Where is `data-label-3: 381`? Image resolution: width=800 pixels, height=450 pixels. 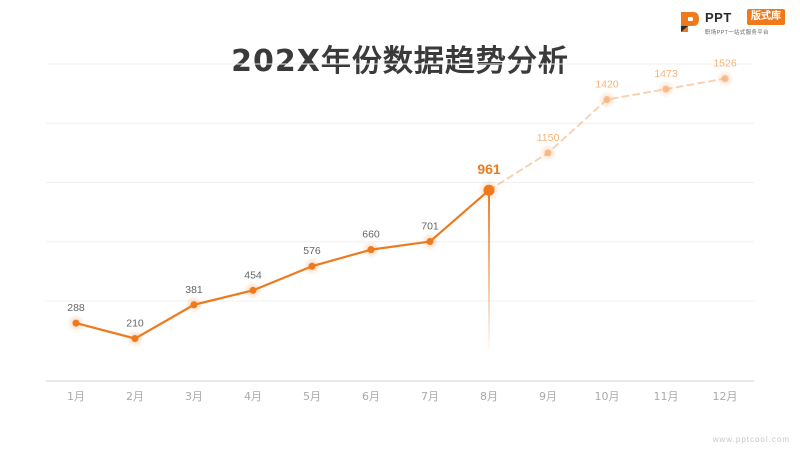 data-label-3: 381 is located at coordinates (194, 290).